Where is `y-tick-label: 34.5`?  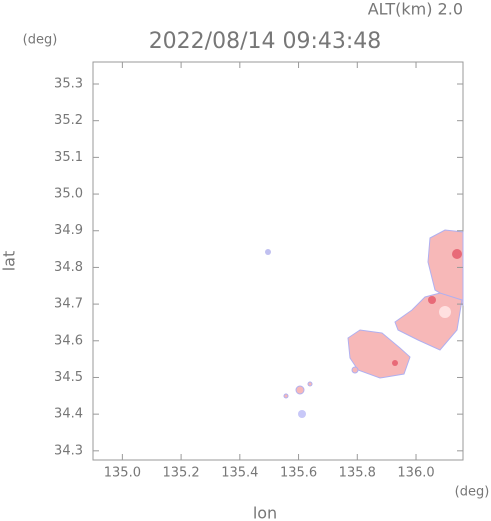 y-tick-label: 34.5 is located at coordinates (68, 377).